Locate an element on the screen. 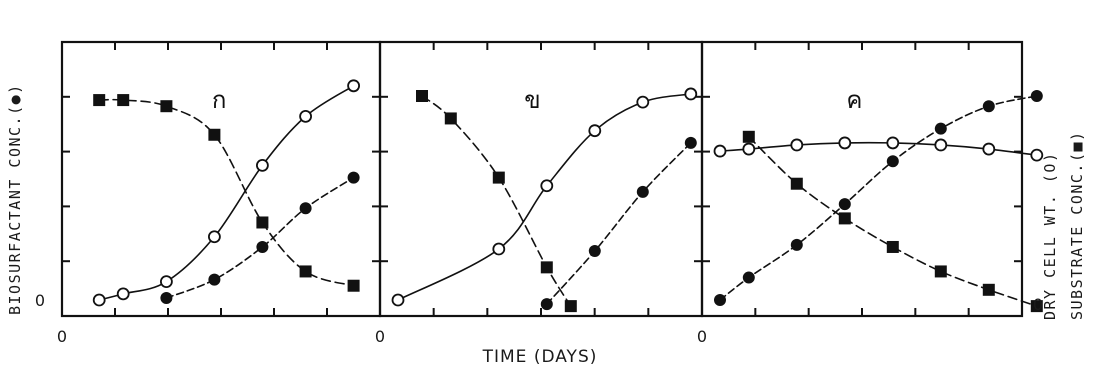 The height and width of the screenshot is (370, 1096). series-line-open-circle is located at coordinates (226, 193).